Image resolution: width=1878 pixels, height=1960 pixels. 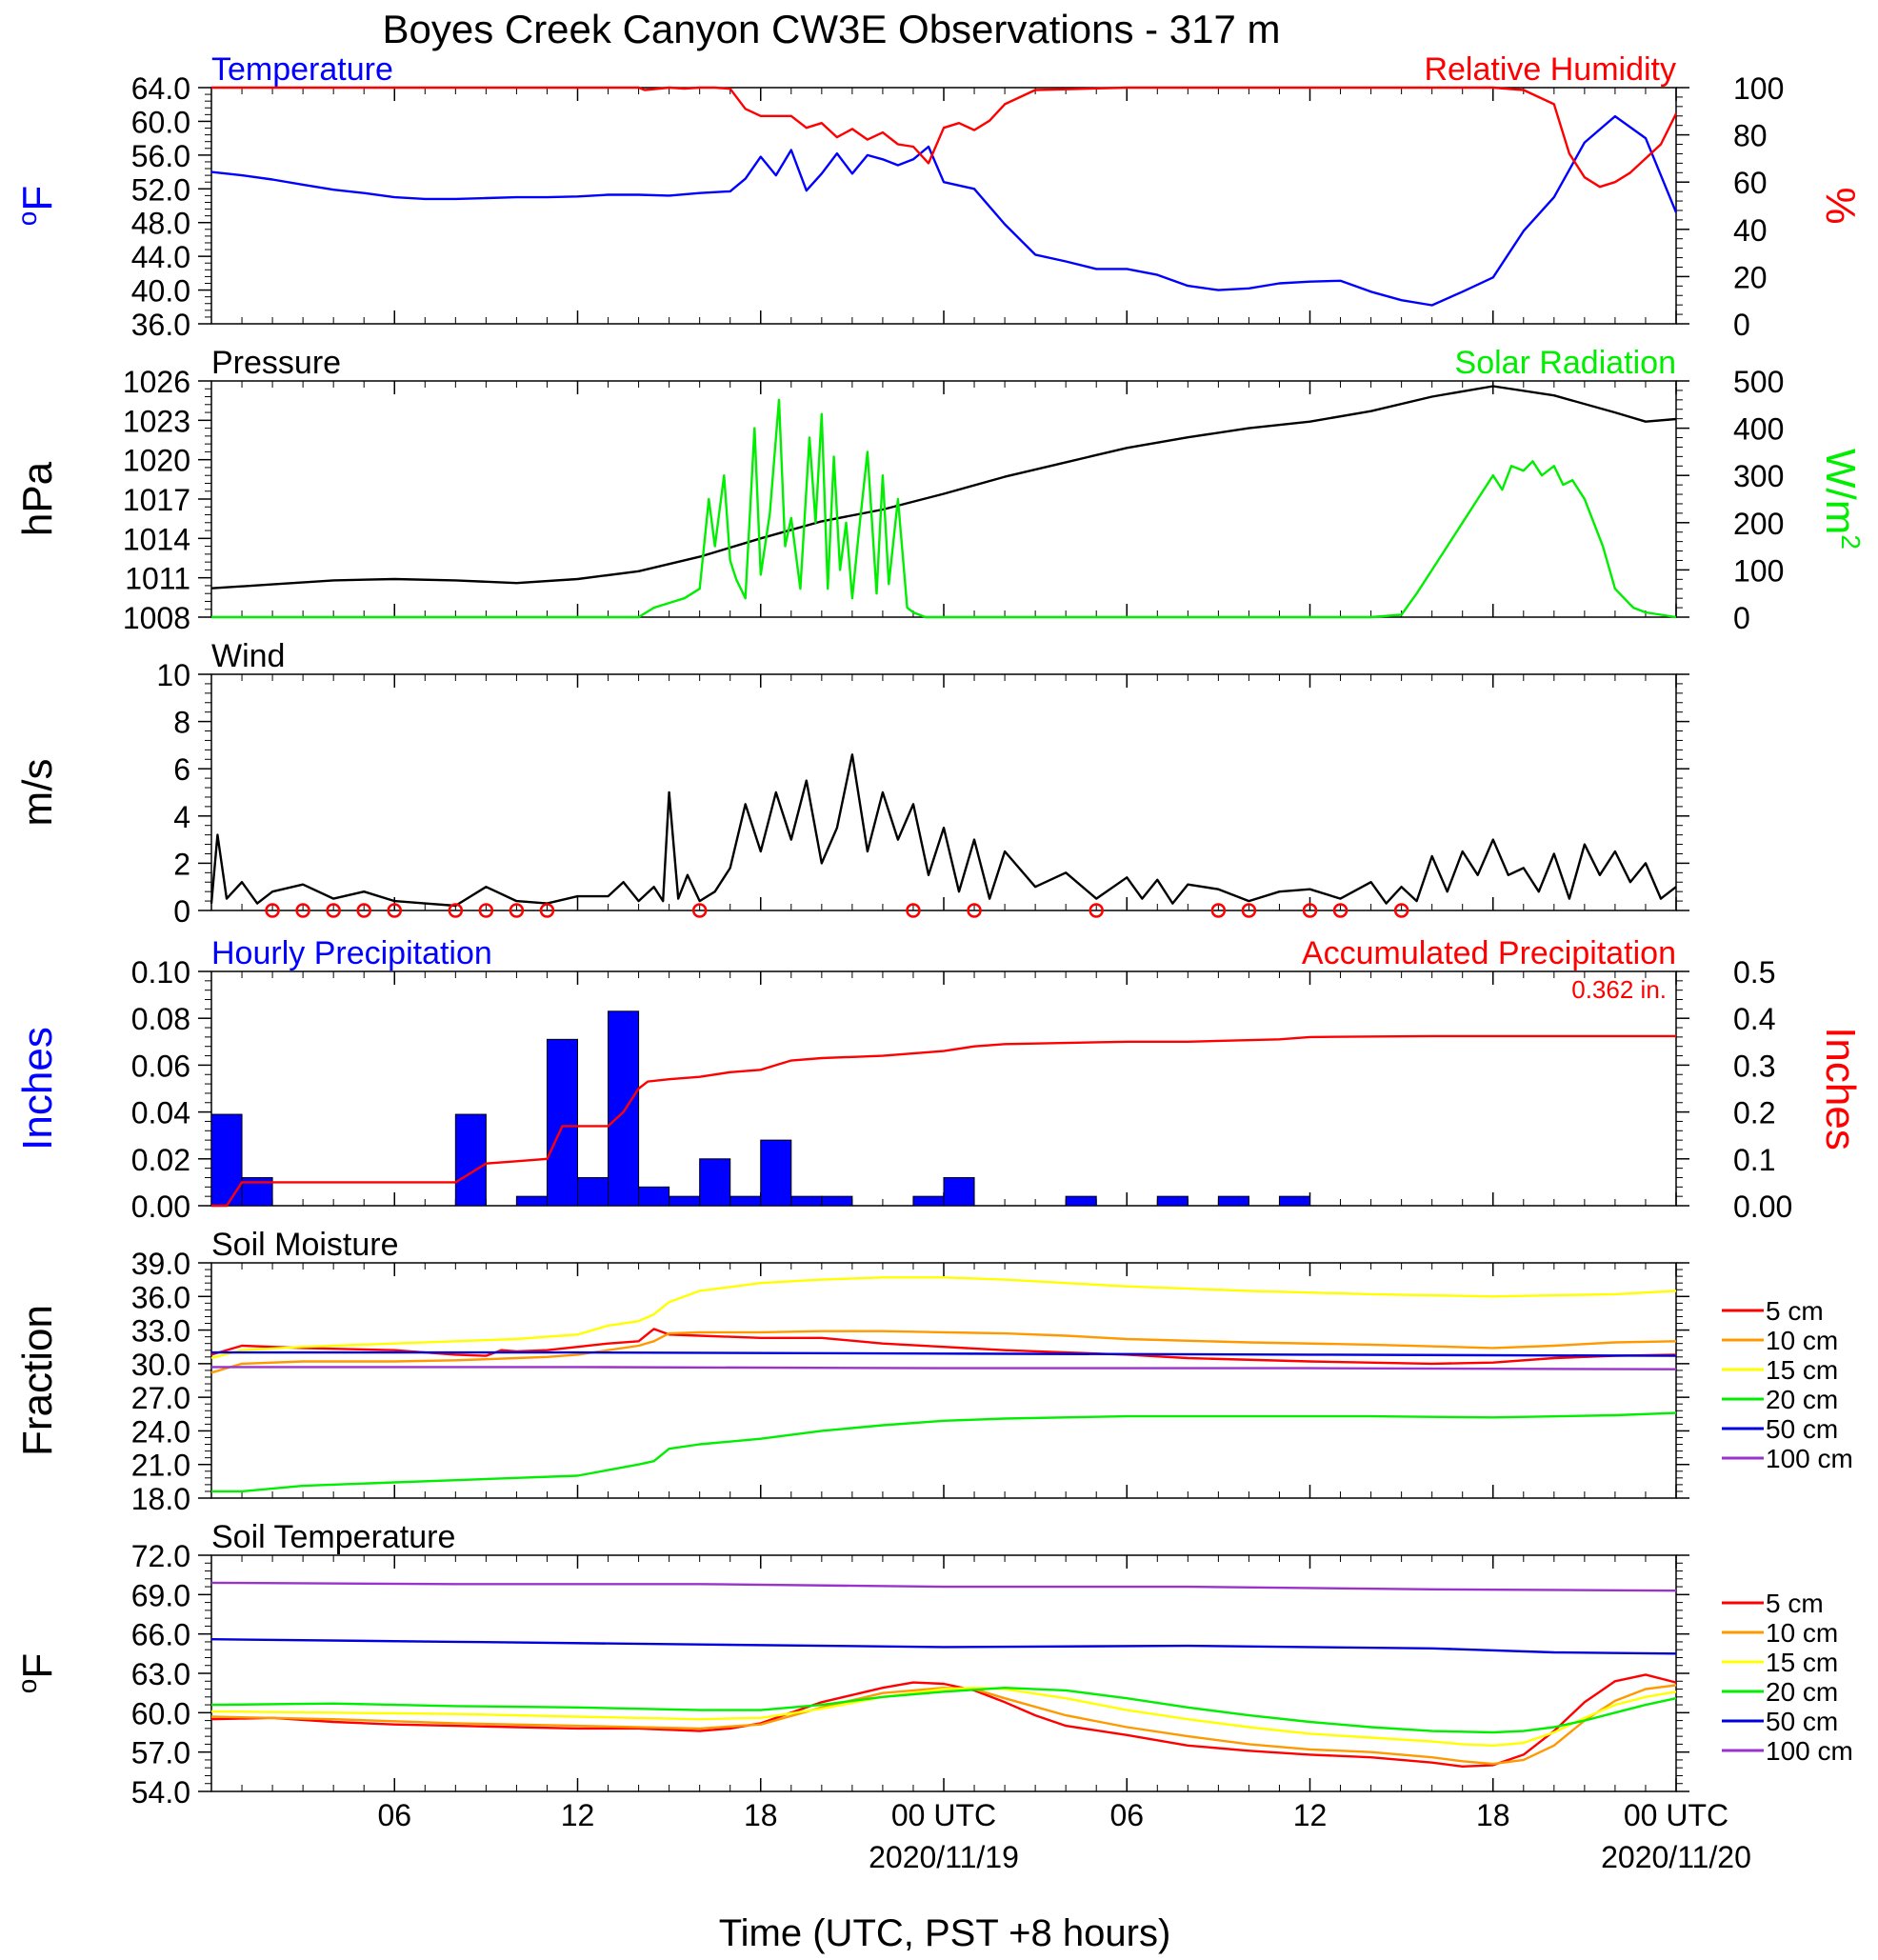 What do you see at coordinates (1754, 972) in the screenshot?
I see `y-tick-label-right: 0.5` at bounding box center [1754, 972].